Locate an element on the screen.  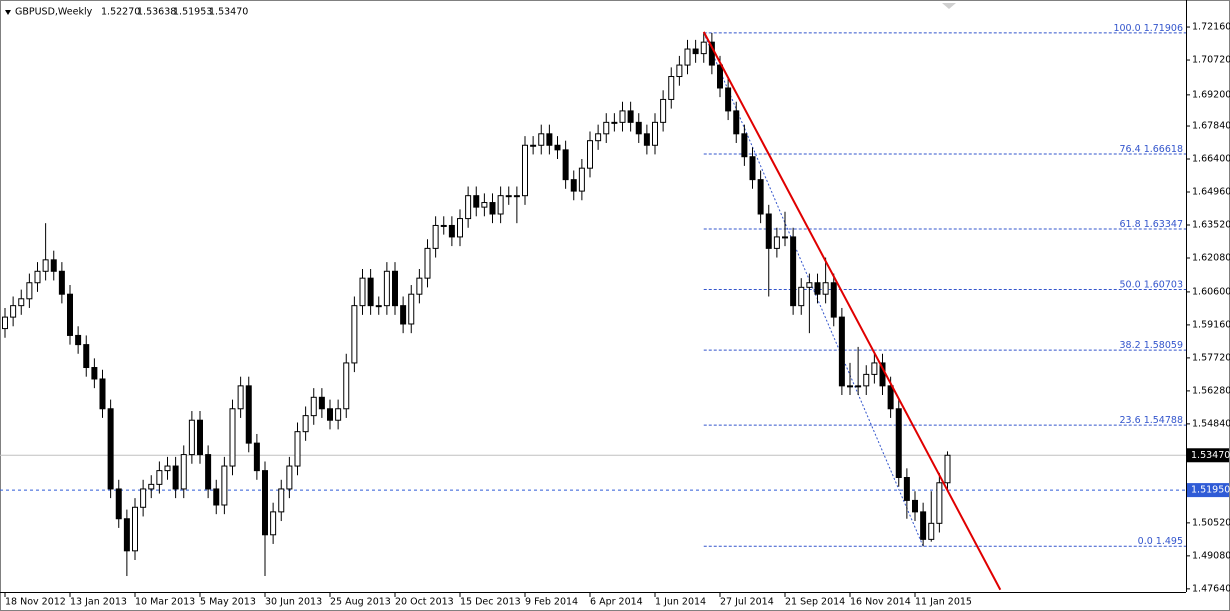
x-tick-label: 20 Oct 2013 is located at coordinates (424, 602).